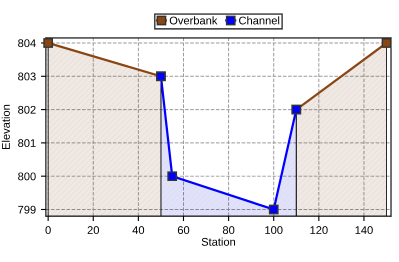  I want to click on x-tick-label: 40, so click(138, 230).